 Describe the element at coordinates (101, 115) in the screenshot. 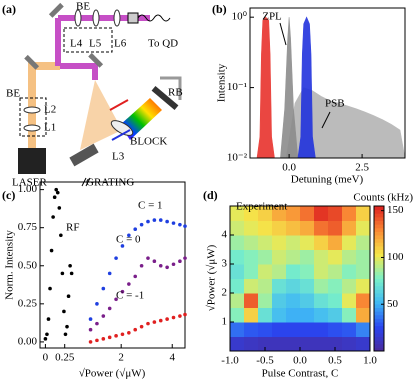

I see `beam-fan` at that location.